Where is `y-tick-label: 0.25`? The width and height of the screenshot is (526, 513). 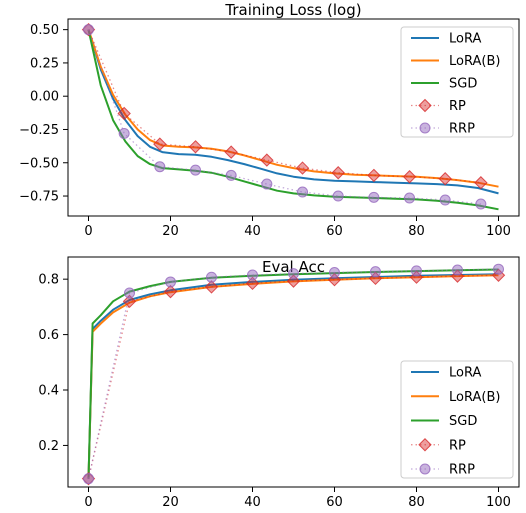 y-tick-label: 0.25 is located at coordinates (44, 63).